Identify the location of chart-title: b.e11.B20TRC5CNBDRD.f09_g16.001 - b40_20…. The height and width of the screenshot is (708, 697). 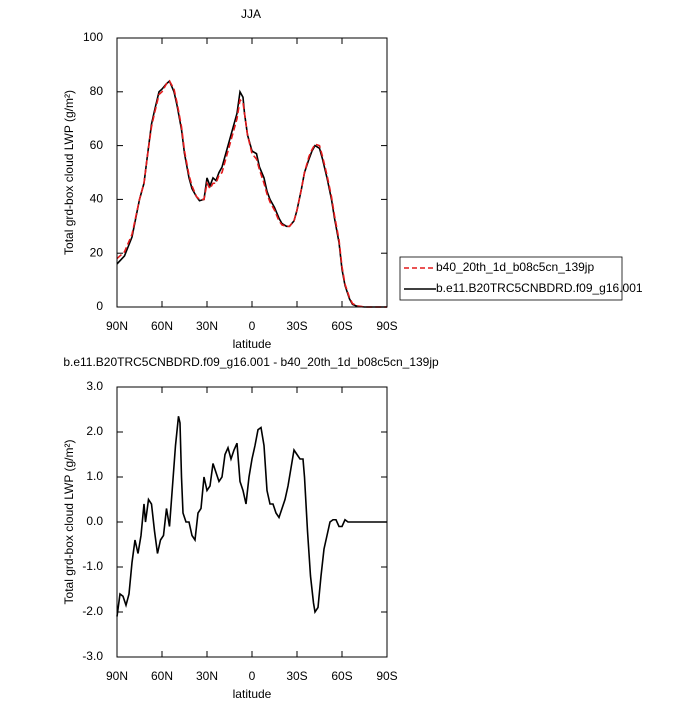
(251, 362).